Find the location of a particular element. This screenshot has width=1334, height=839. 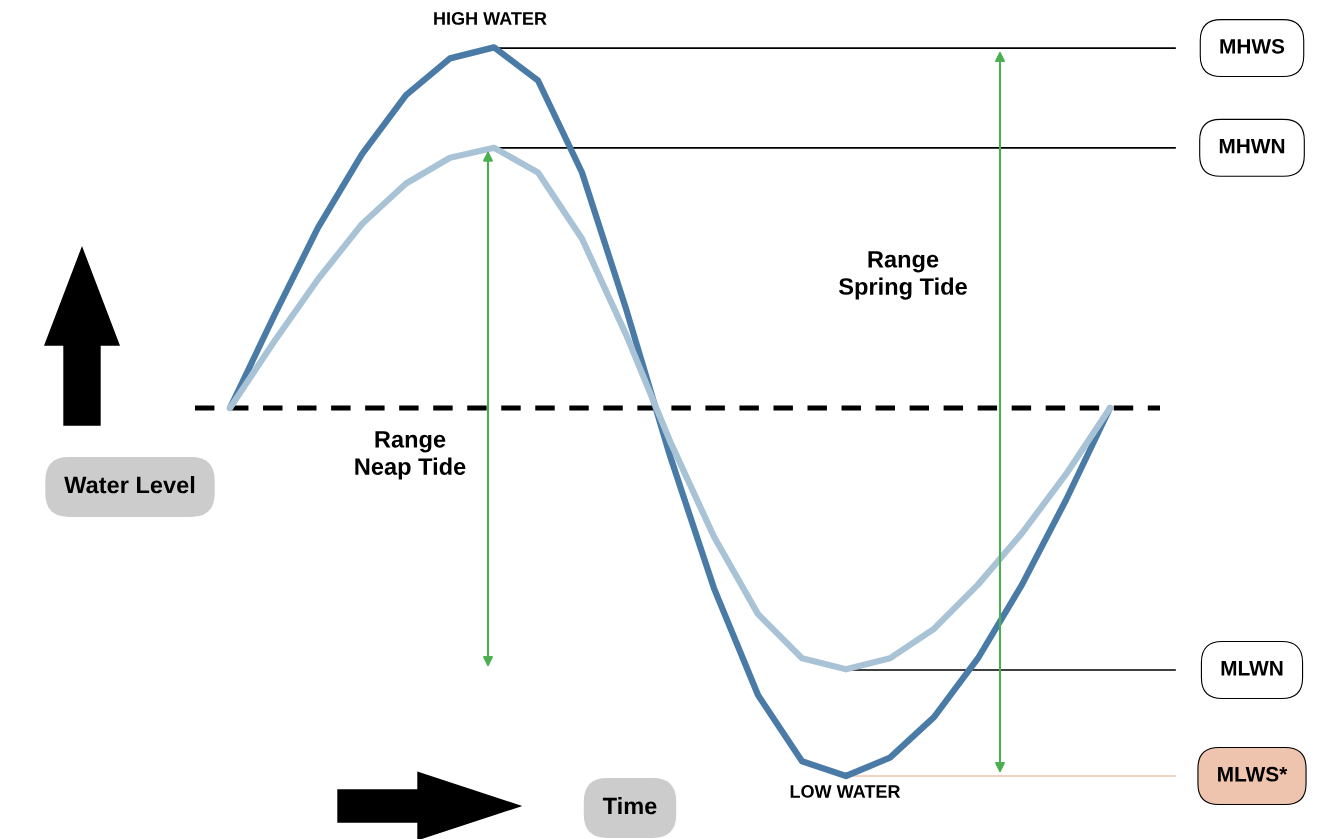

ref-line-label: MHWN is located at coordinates (1252, 146).